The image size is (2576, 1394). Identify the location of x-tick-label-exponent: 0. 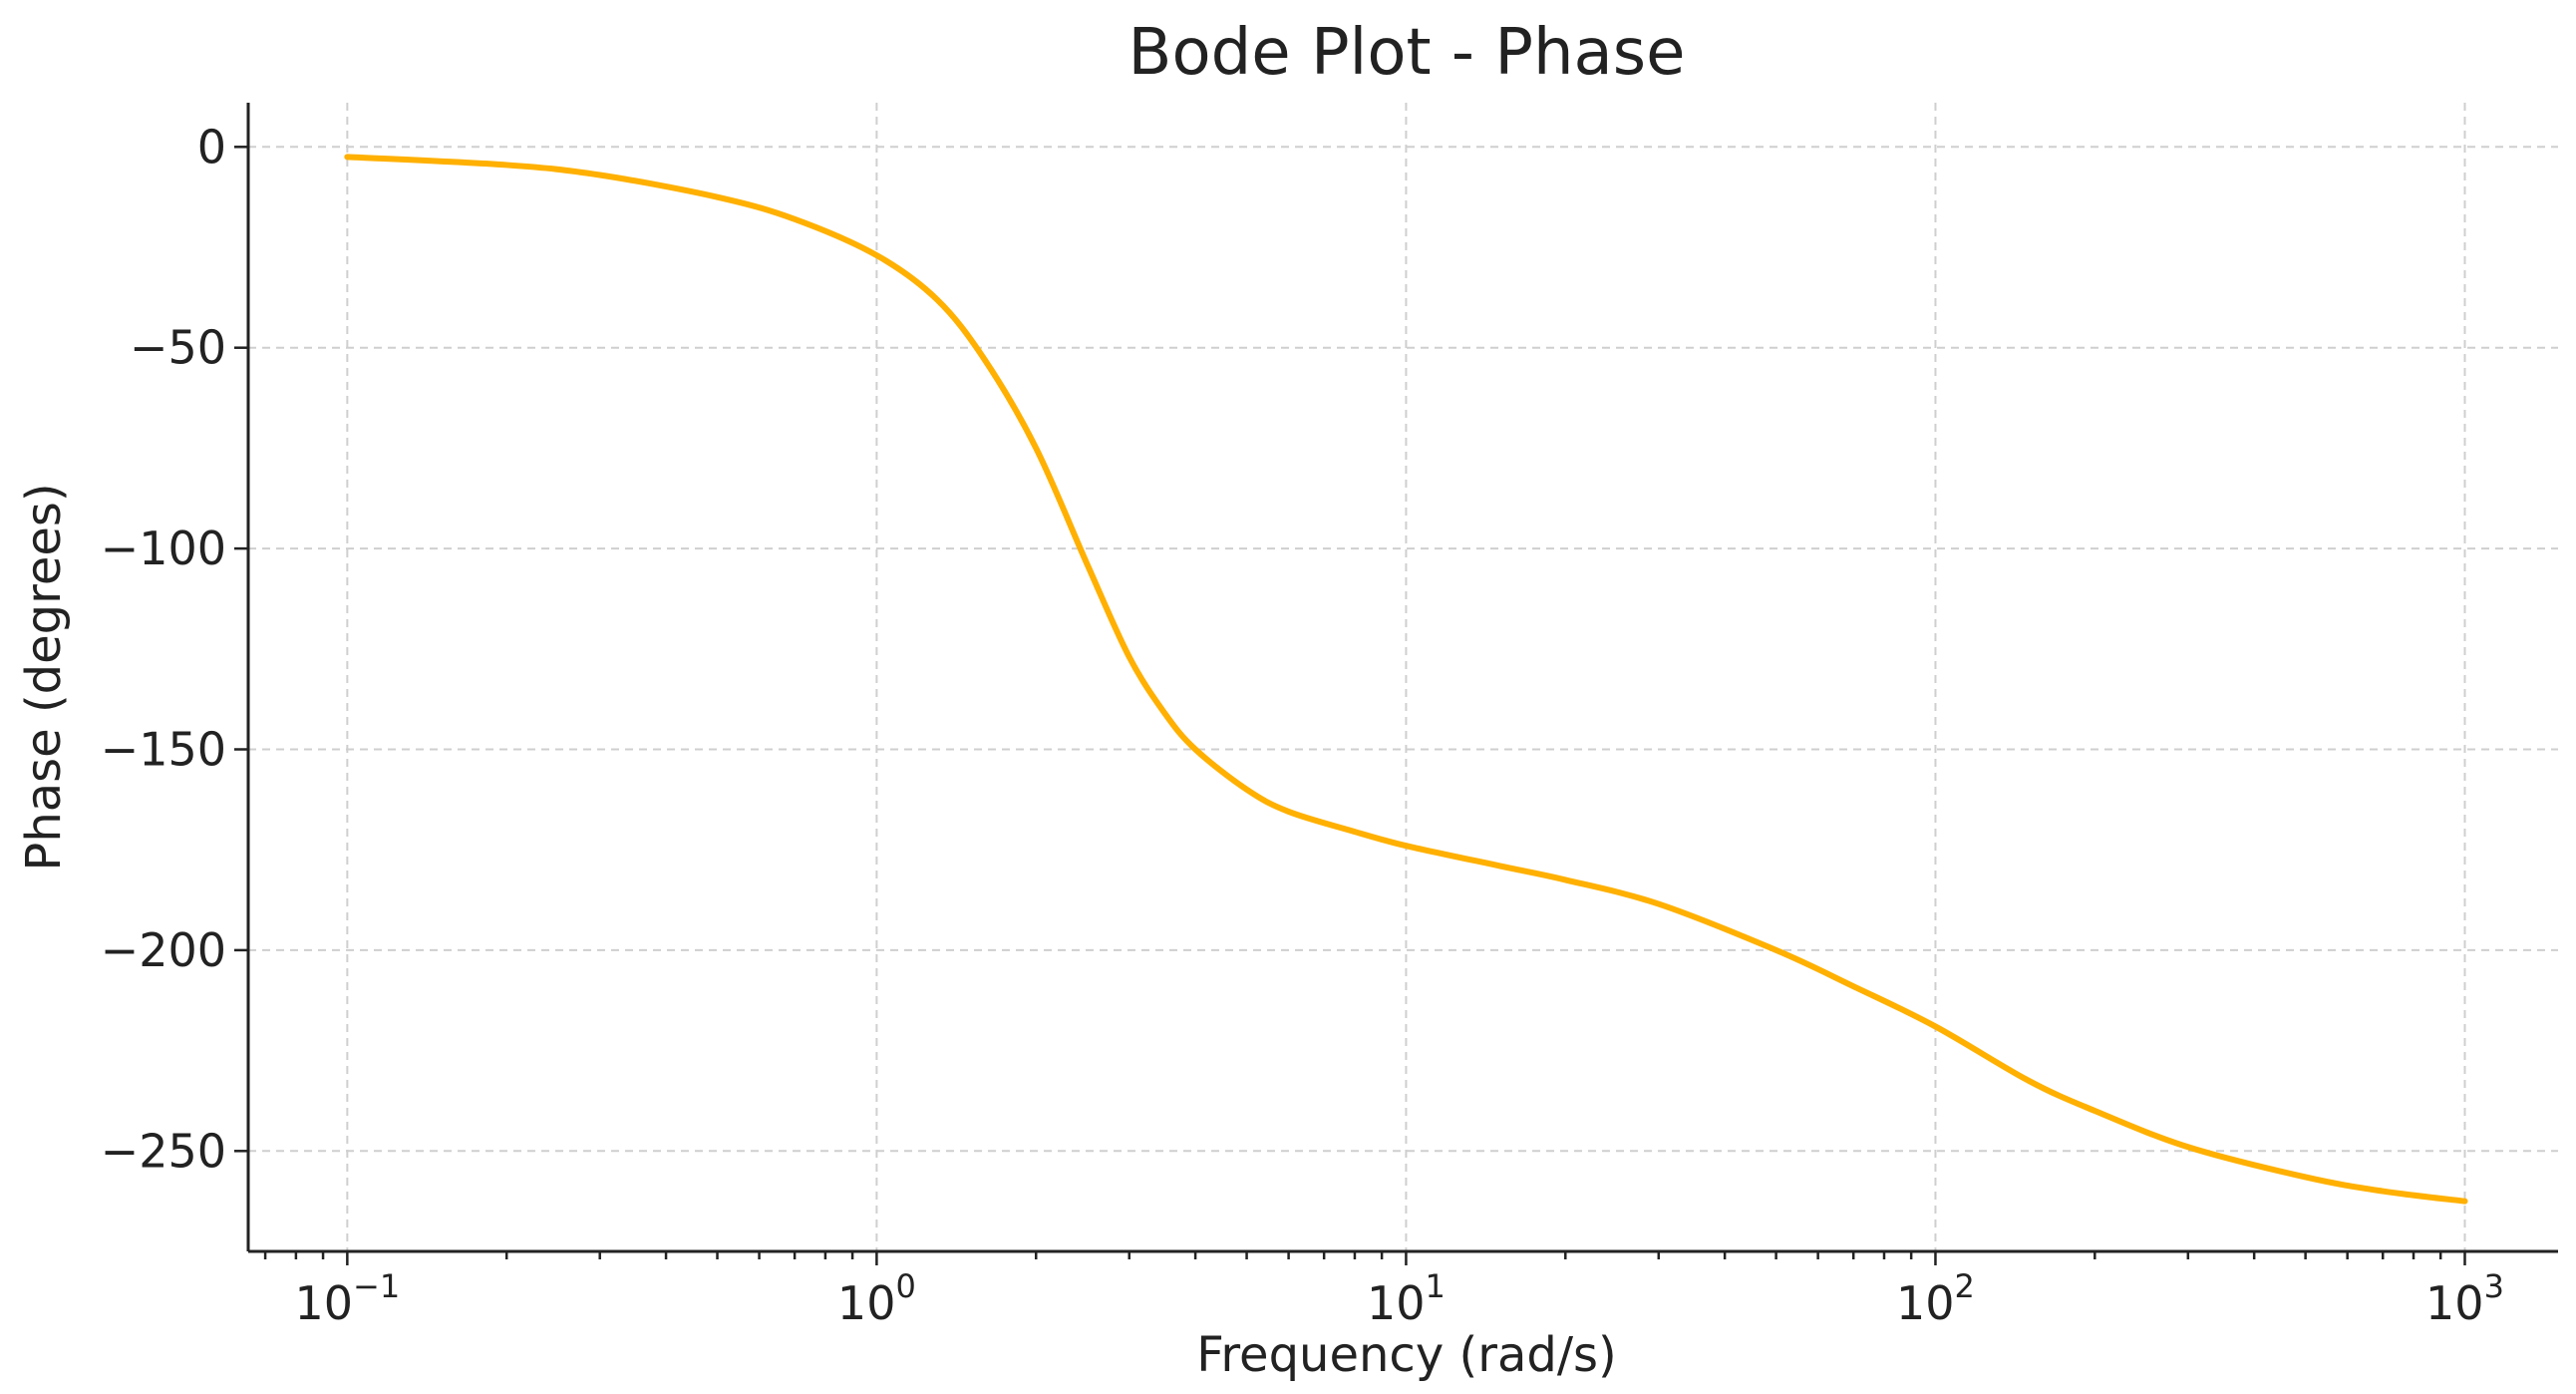
(905, 1286).